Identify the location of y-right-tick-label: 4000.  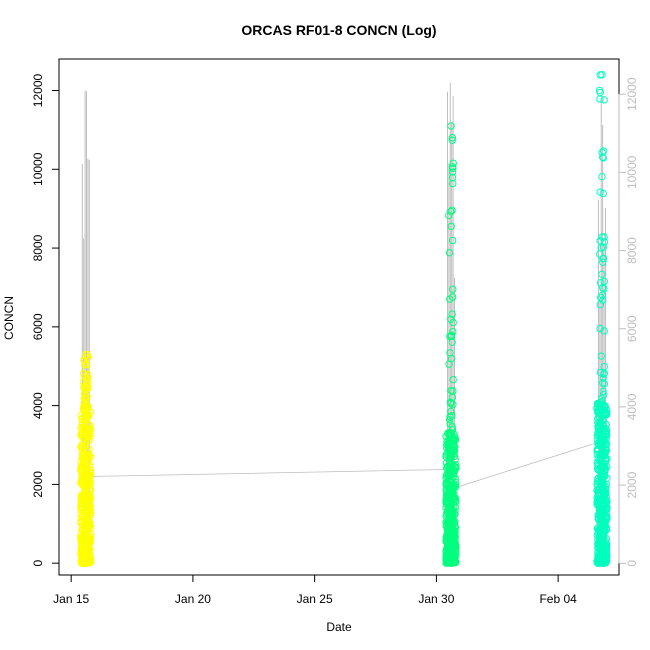
(632, 406).